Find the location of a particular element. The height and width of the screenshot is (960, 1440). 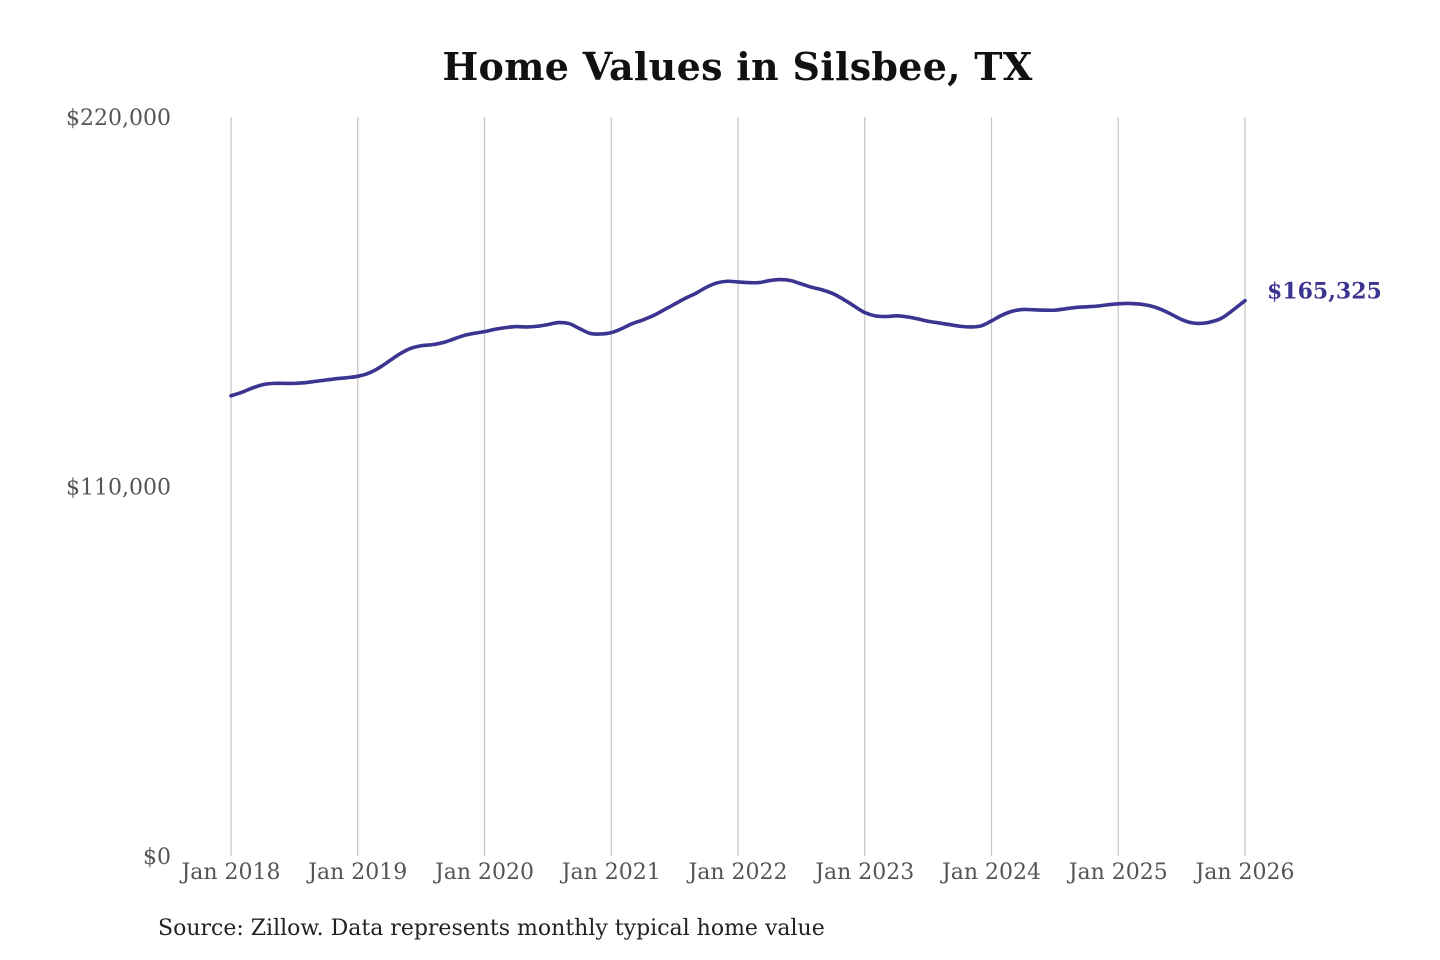

y-tick-label: $220,000 is located at coordinates (118, 118).